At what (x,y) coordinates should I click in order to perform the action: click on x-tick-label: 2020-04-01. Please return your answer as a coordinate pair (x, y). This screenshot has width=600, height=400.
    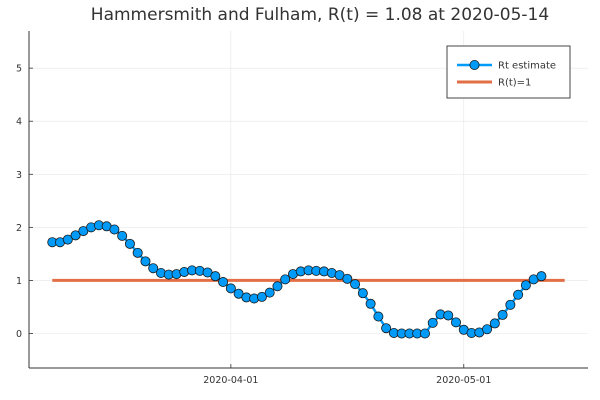
    Looking at the image, I should click on (230, 380).